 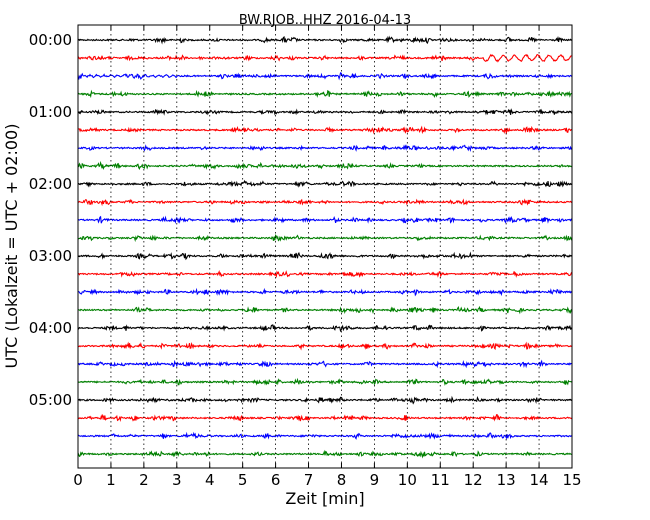 What do you see at coordinates (210, 480) in the screenshot?
I see `x-tick-label-4: 4` at bounding box center [210, 480].